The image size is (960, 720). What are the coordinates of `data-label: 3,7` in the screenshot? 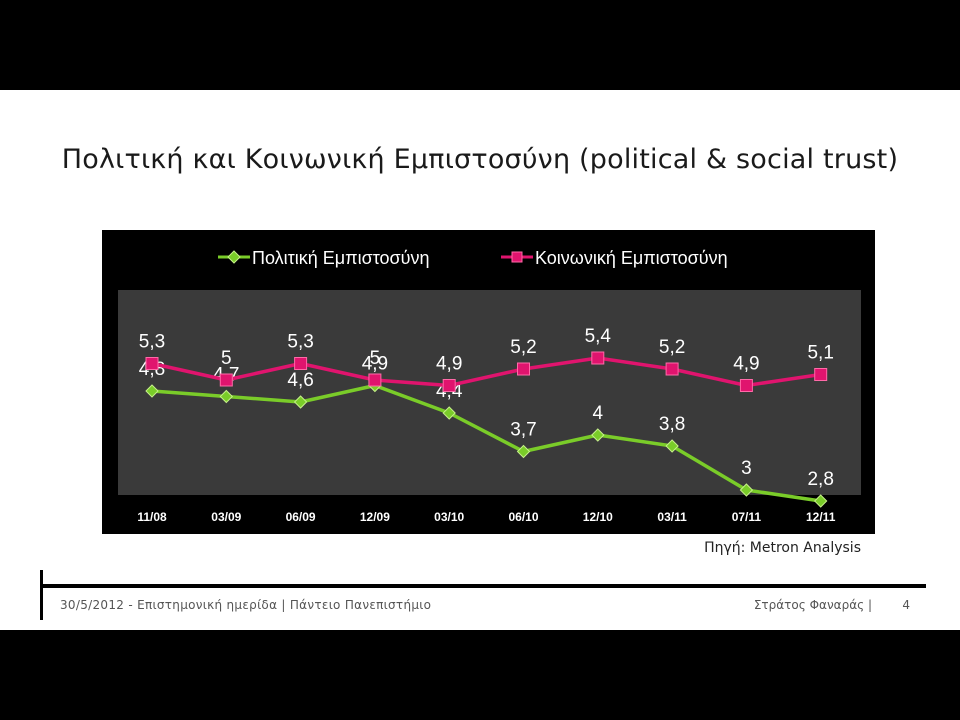 It's located at (523, 430).